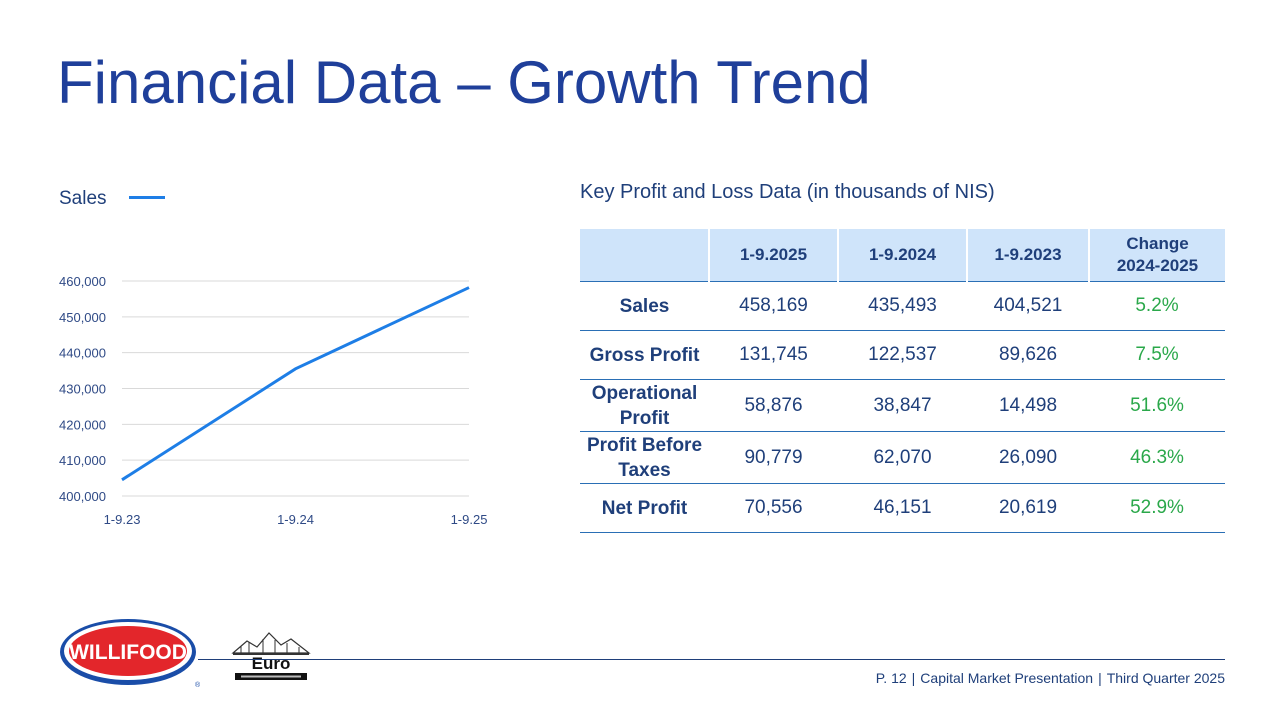 The width and height of the screenshot is (1280, 720). I want to click on willifood-logo: WILLIFOOD ®, so click(130, 653).